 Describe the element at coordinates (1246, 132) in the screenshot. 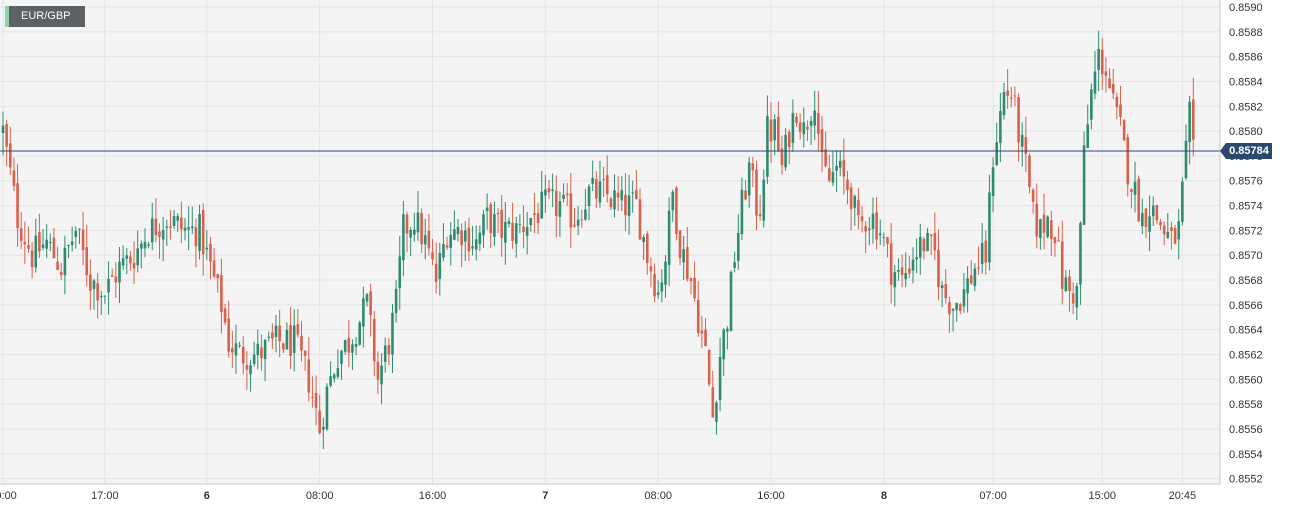

I see `y-tick-label: 0.8580` at that location.